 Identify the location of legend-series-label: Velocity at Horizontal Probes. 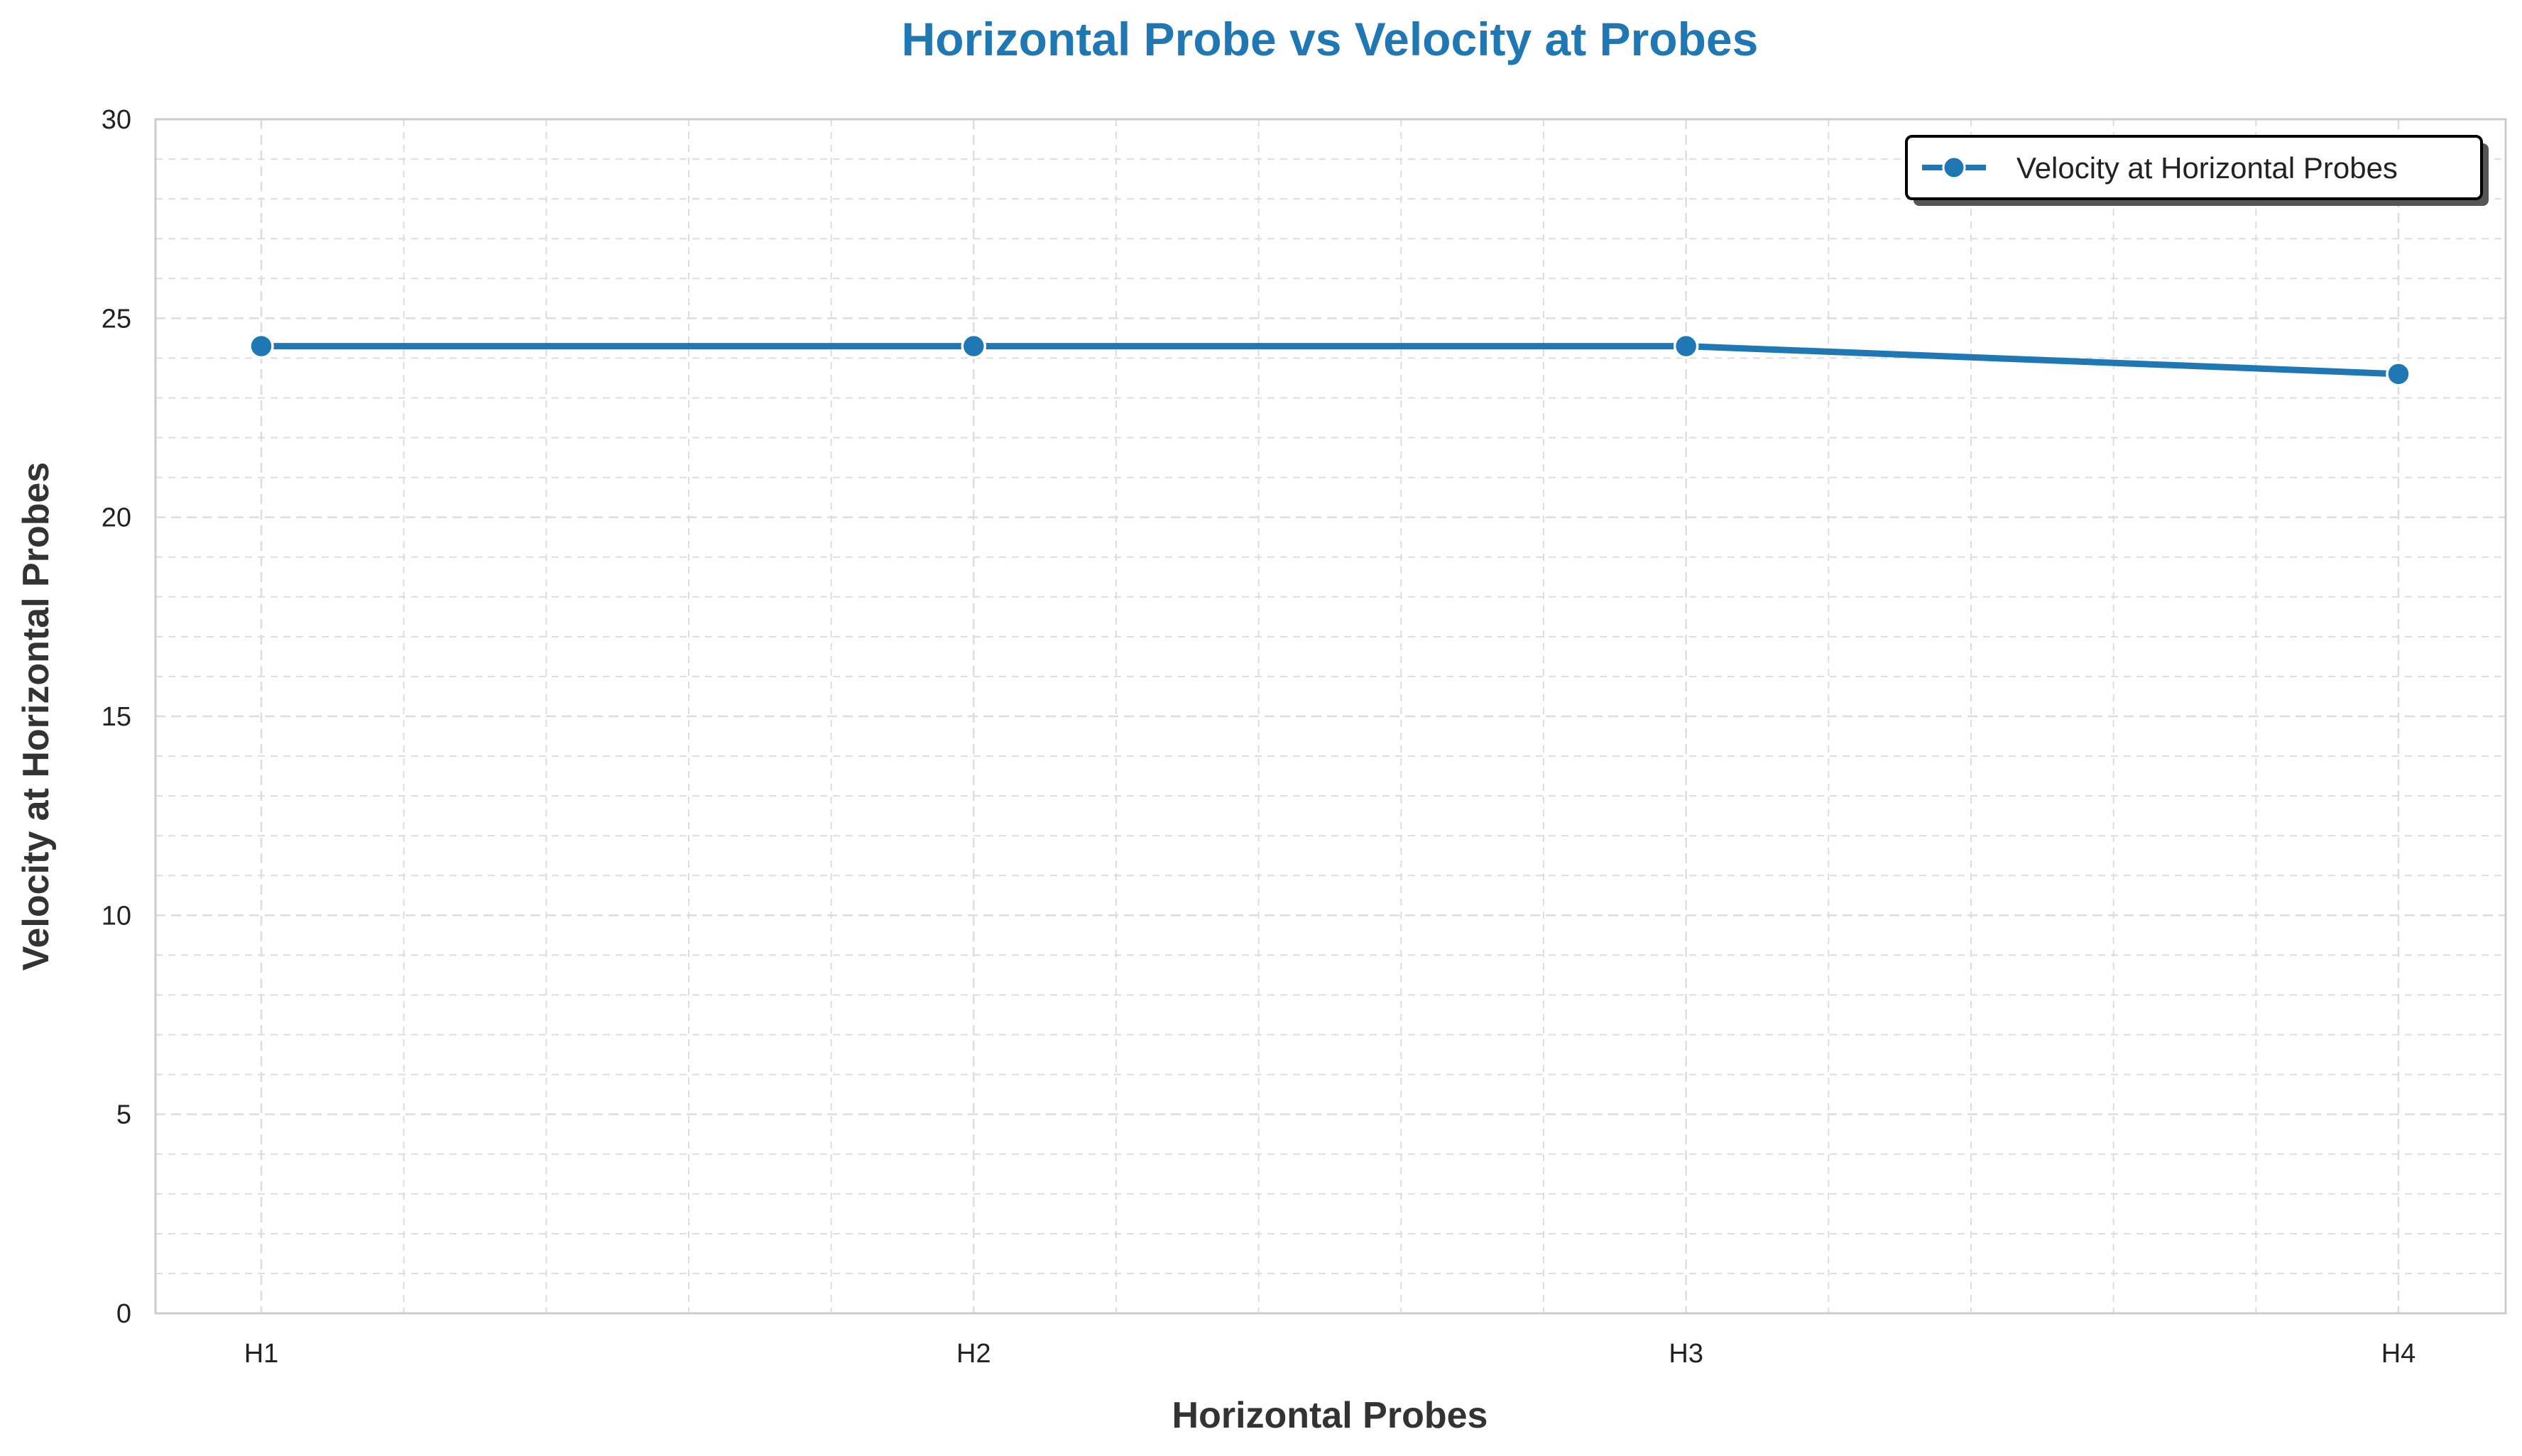
(2207, 168).